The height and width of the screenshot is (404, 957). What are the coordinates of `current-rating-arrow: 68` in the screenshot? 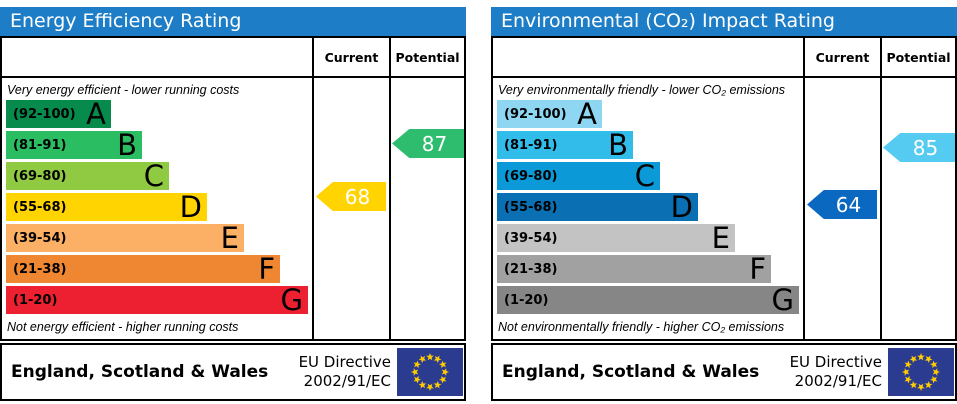 It's located at (351, 196).